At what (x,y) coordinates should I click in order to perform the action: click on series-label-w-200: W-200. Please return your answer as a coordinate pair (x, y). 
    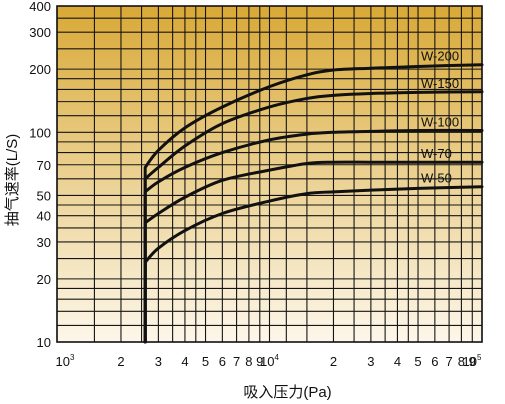
    Looking at the image, I should click on (440, 56).